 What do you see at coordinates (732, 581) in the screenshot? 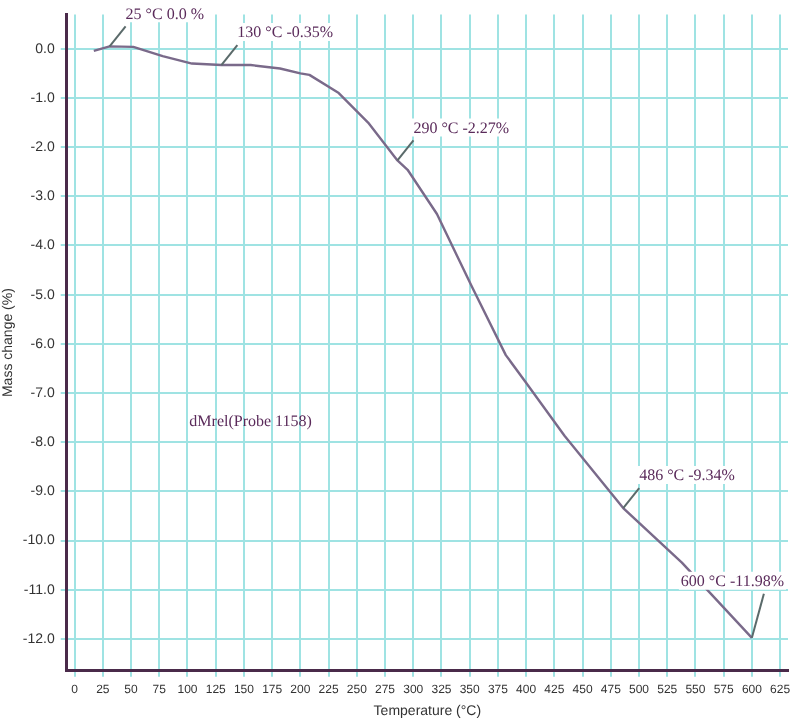
I see `annotation: 600 °C -11.98%` at bounding box center [732, 581].